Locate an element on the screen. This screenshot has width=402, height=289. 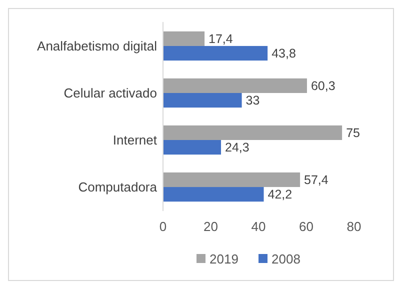
y-tick-label: Analfabetismo digital is located at coordinates (97, 46).